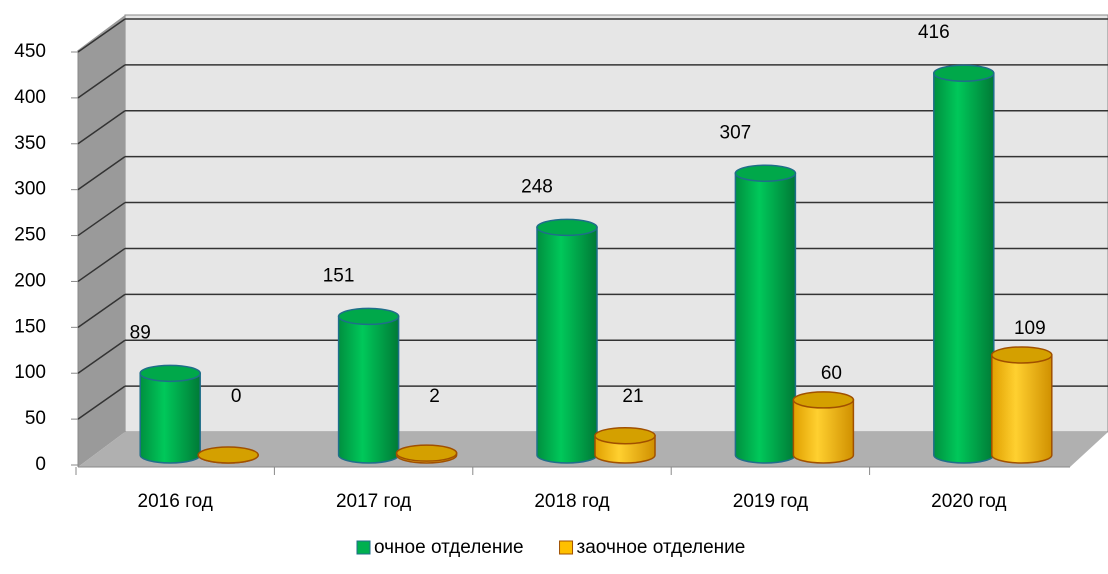  What do you see at coordinates (831, 373) in the screenshot?
I see `value-label: 60` at bounding box center [831, 373].